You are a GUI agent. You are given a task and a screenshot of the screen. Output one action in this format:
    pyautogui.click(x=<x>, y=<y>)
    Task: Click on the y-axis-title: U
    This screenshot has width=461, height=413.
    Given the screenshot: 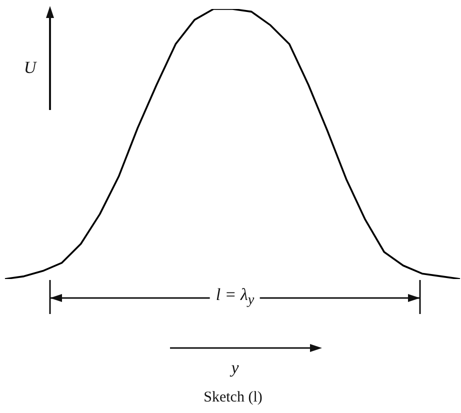 What is the action you would take?
    pyautogui.click(x=30, y=68)
    